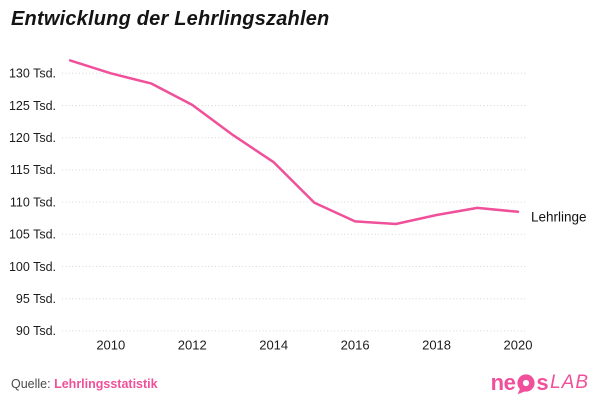 This screenshot has width=601, height=407. I want to click on logo-text-ne: ne, so click(503, 382).